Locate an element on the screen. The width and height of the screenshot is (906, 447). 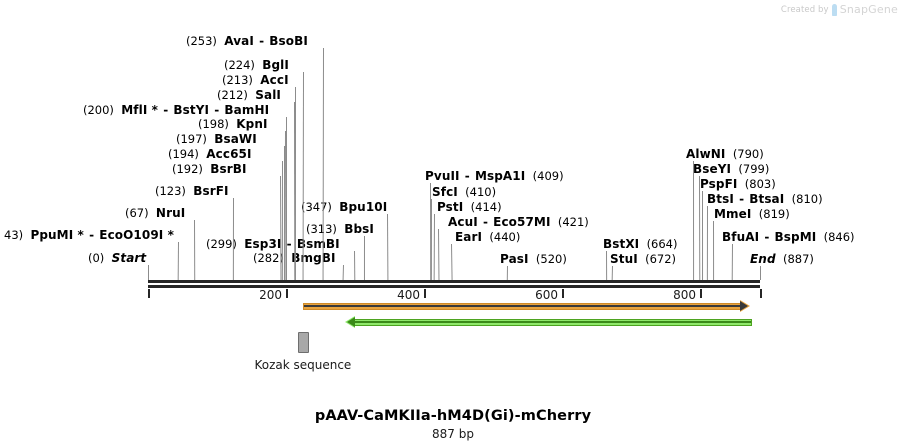
site-enzyme-name: PpuMI * is located at coordinates (57, 235).